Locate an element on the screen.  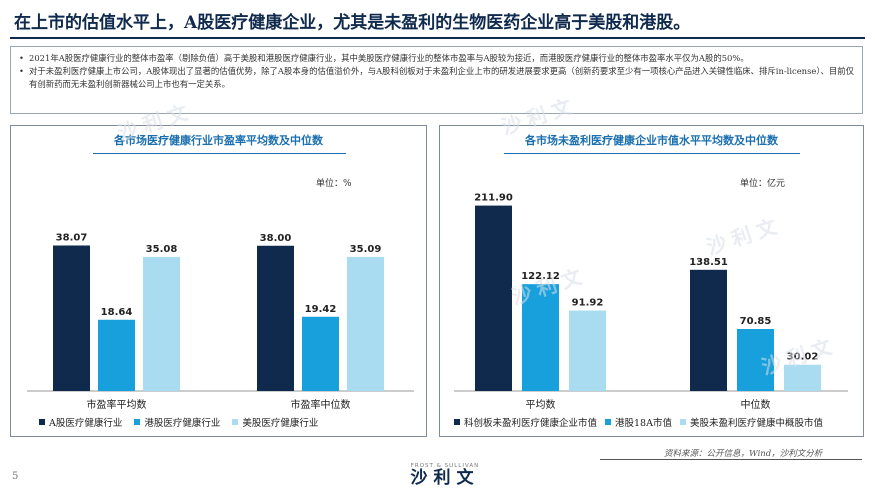
data-label: 211.90 is located at coordinates (493, 198).